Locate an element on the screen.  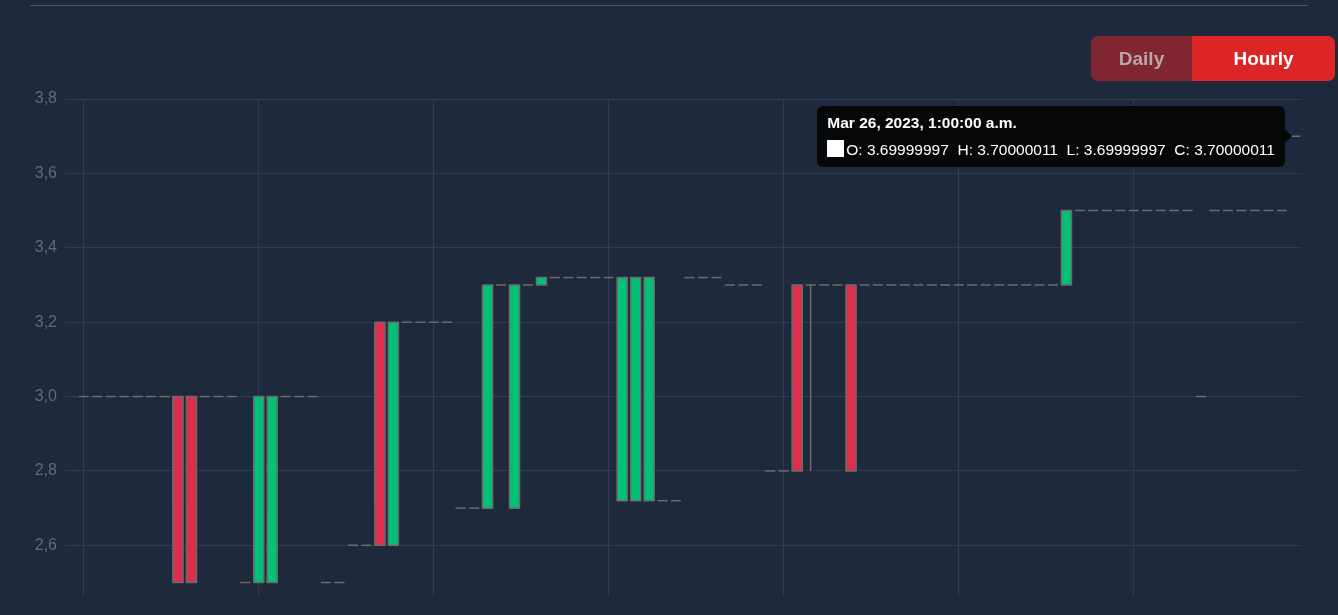
text: Daily is located at coordinates (1141, 58).